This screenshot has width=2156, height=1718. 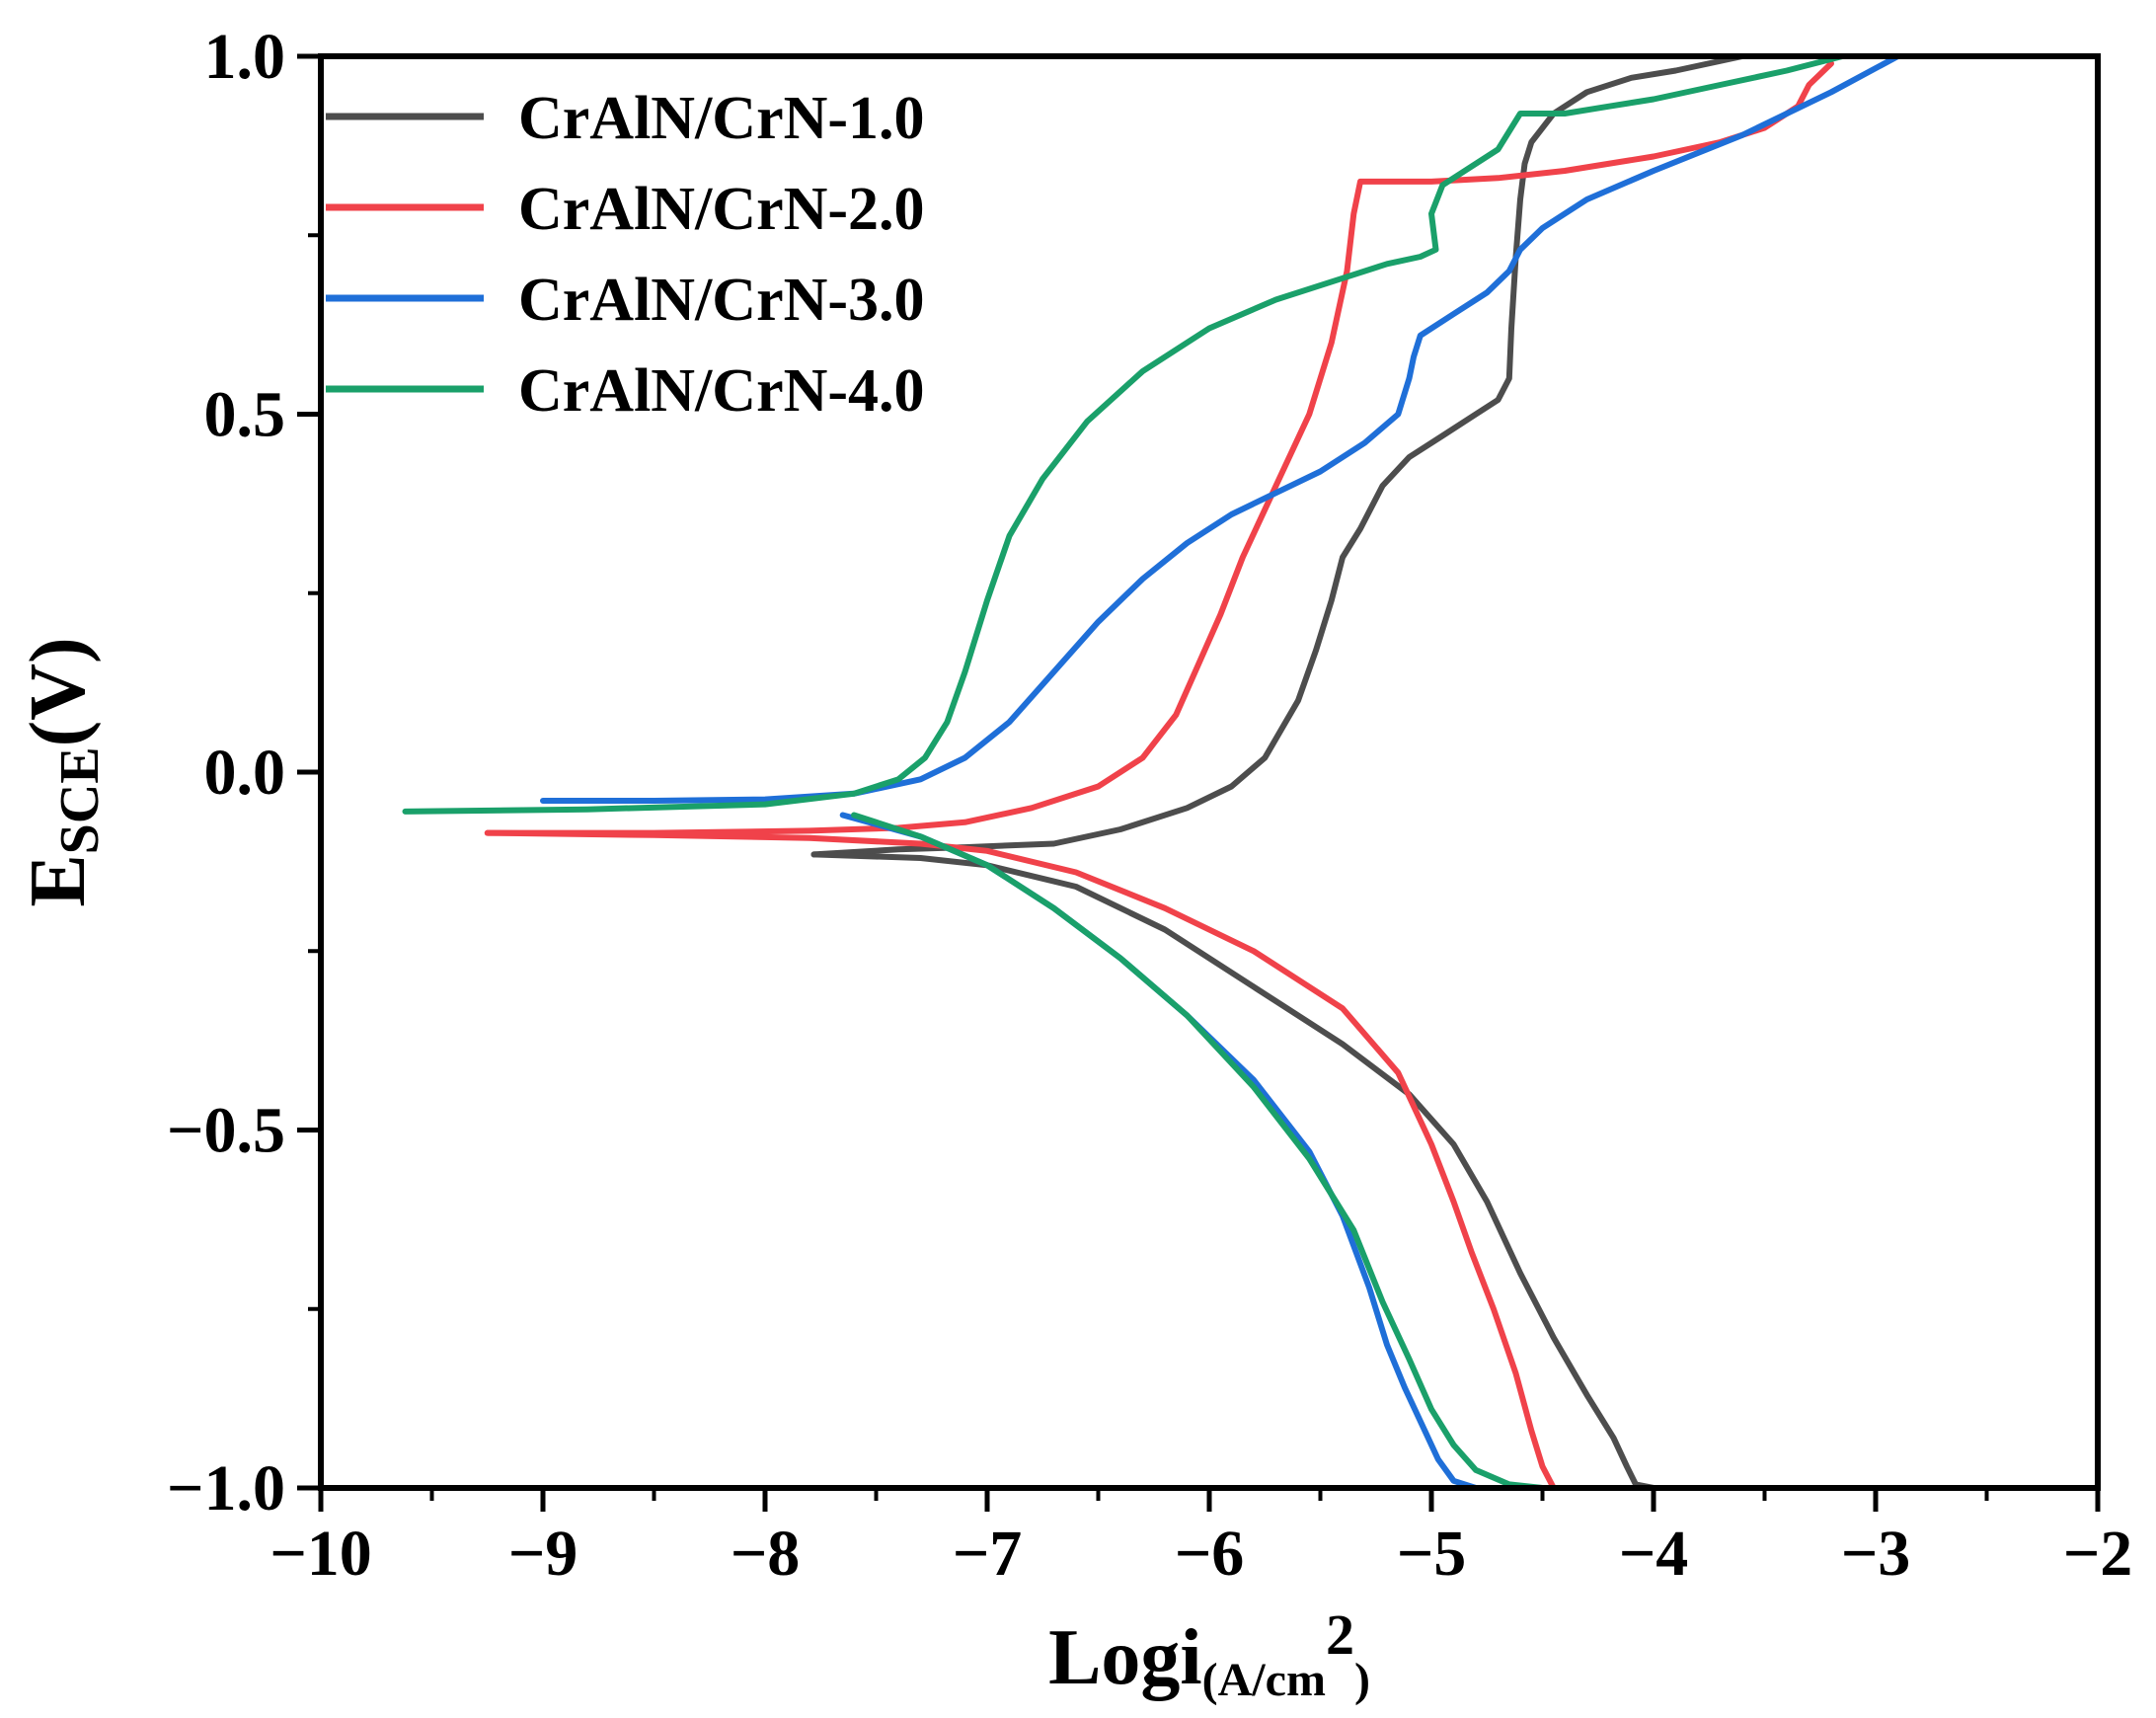 I want to click on y-axis-title-main: E, so click(x=58, y=880).